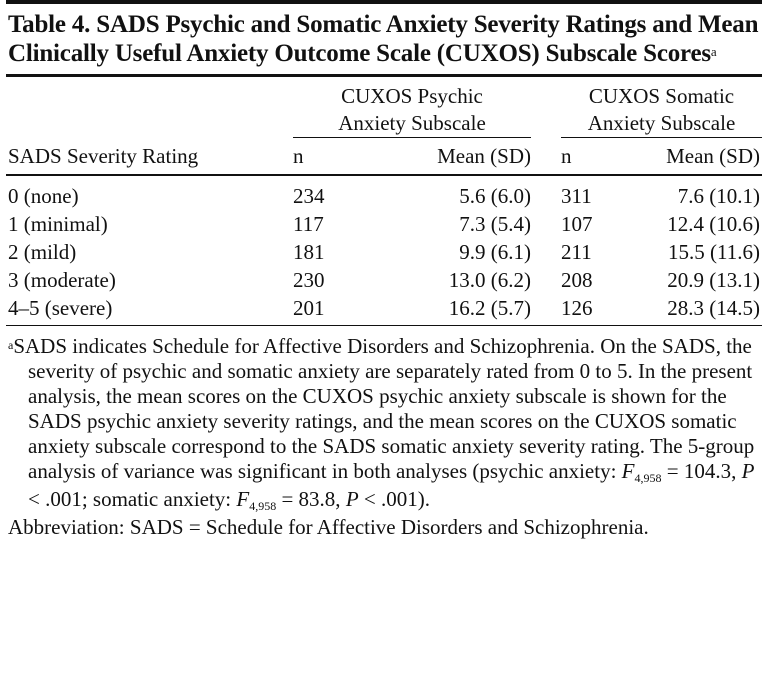 The height and width of the screenshot is (686, 768). Describe the element at coordinates (714, 251) in the screenshot. I see `cell-somatic-mean: 15.5 (11.6)` at that location.